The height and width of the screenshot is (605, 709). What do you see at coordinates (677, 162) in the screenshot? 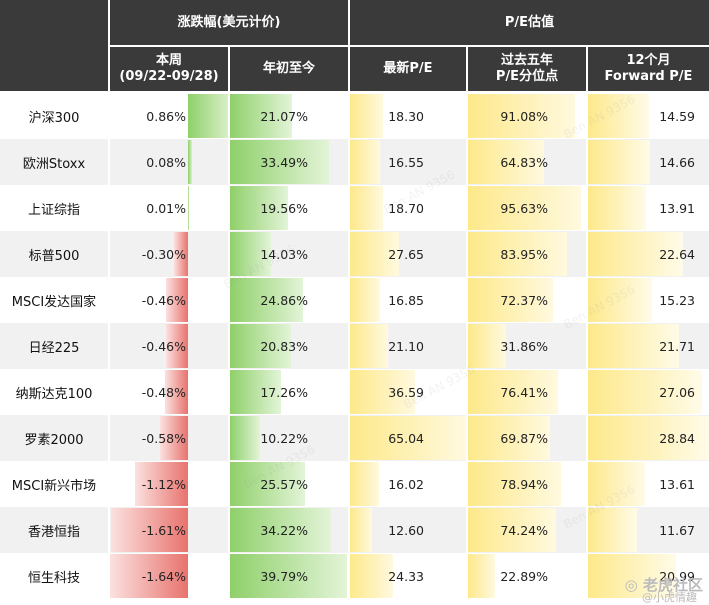
I see `forward-pe-value: 14.66` at bounding box center [677, 162].